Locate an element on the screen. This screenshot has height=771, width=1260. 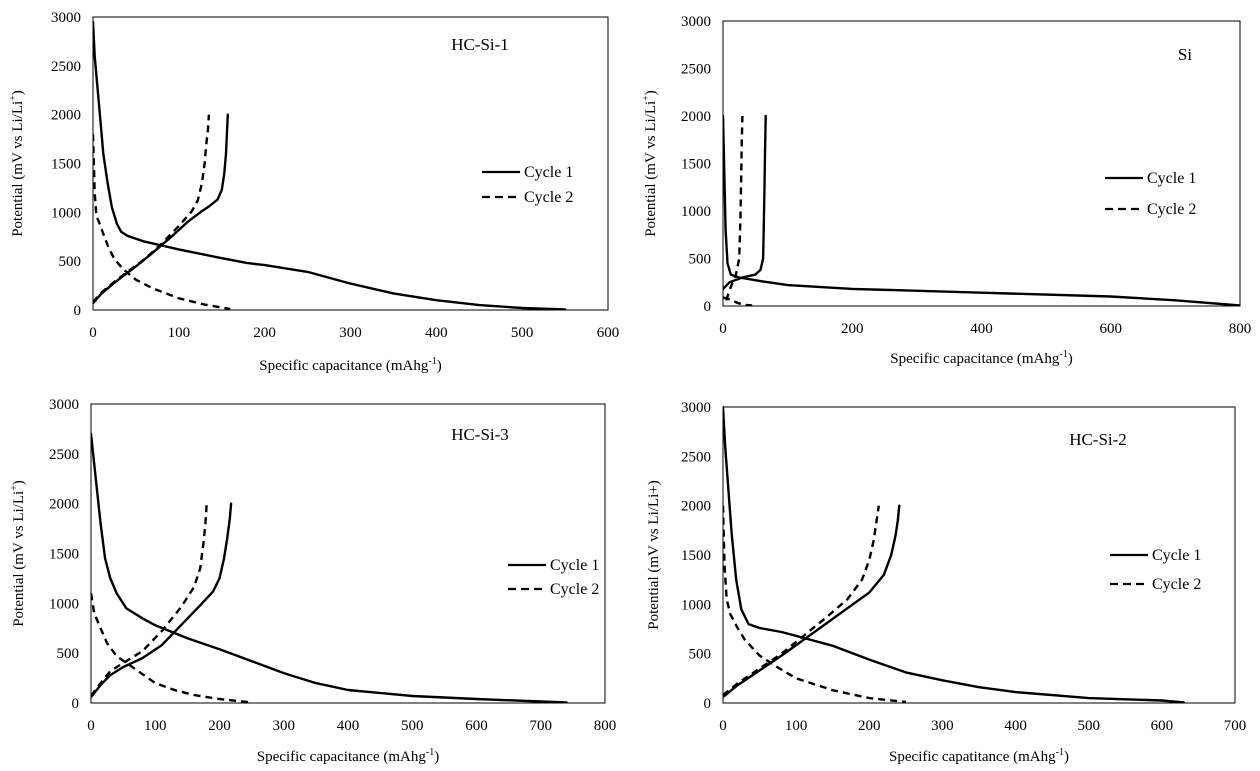
panel-title: HC-Si-2 is located at coordinates (1098, 439).